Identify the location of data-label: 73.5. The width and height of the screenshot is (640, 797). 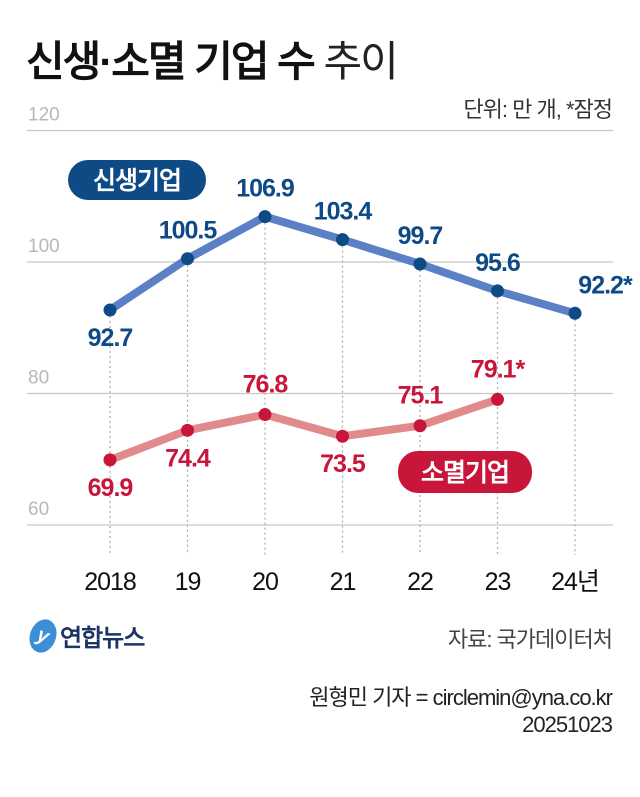
(343, 464).